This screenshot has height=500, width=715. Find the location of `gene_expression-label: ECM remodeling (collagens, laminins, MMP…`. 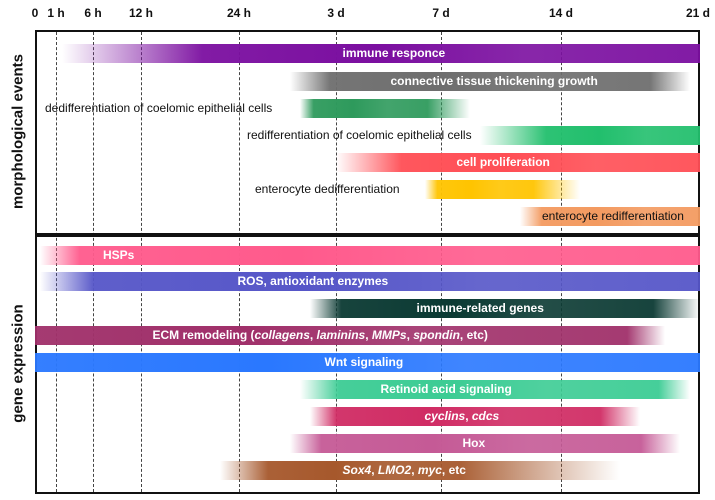

gene_expression-label: ECM remodeling (collagens, laminins, MMP… is located at coordinates (320, 335).